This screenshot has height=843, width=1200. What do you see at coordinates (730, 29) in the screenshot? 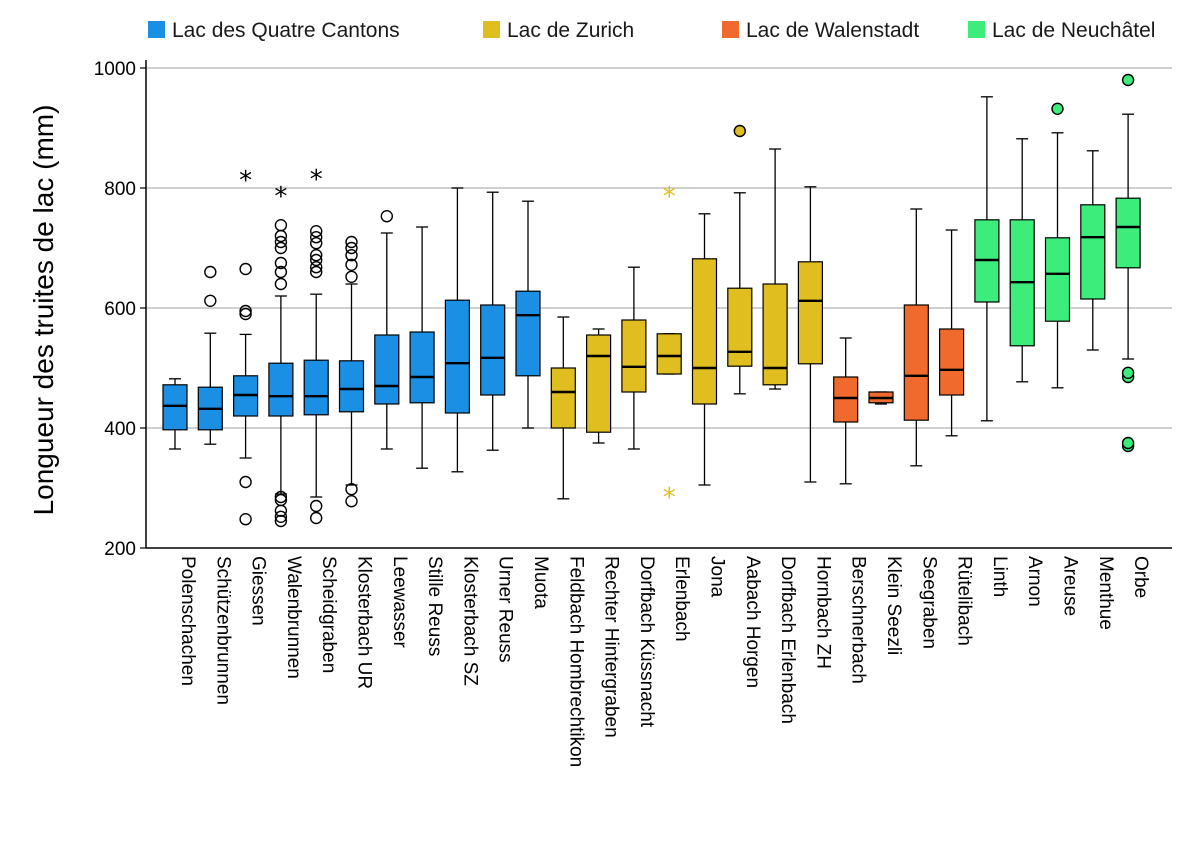
I see `legend-swatch` at bounding box center [730, 29].